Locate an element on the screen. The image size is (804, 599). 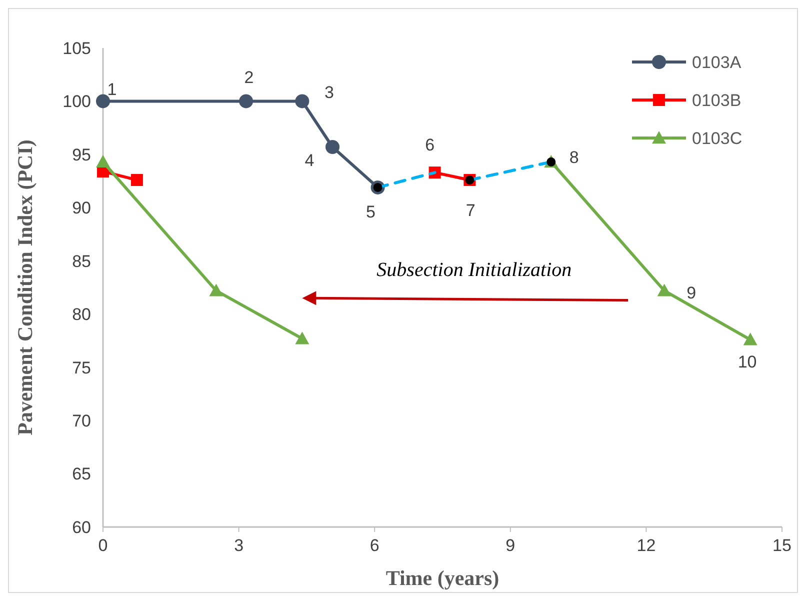
annotation: 10 is located at coordinates (747, 362).